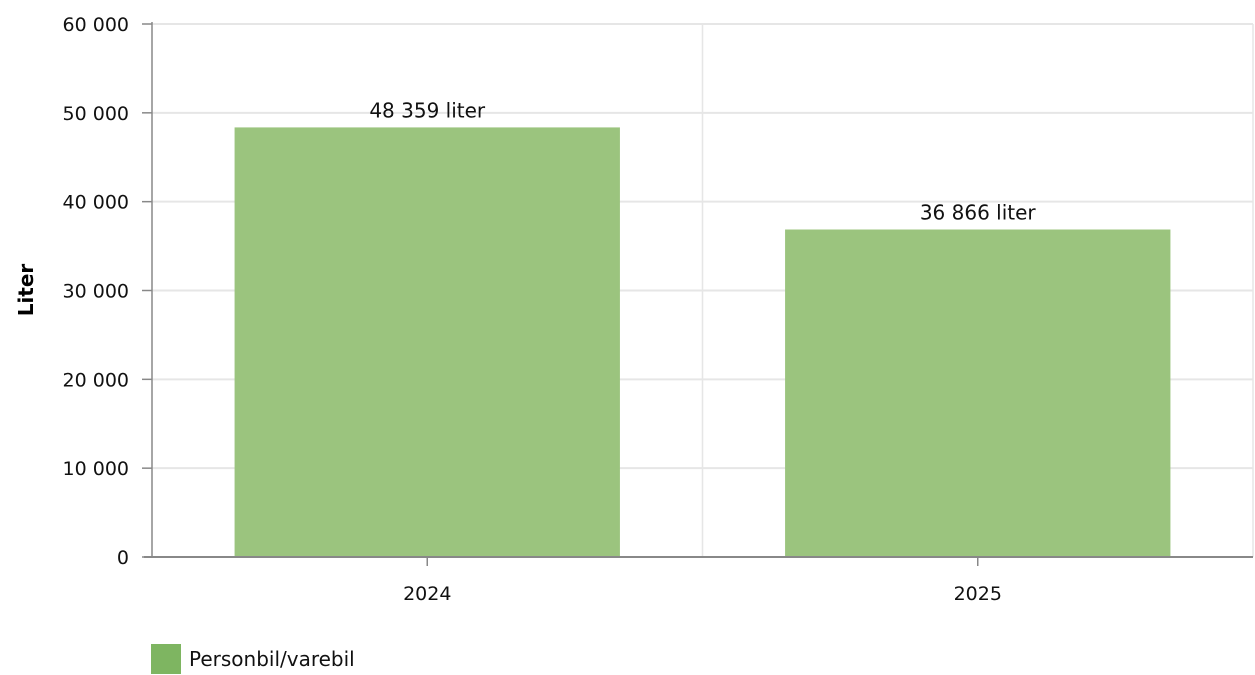 Image resolution: width=1255 pixels, height=675 pixels. I want to click on y-tick-labels: 0 10 000 20 000 30 000 40 000 50 000 60 000, so click(96, 291).